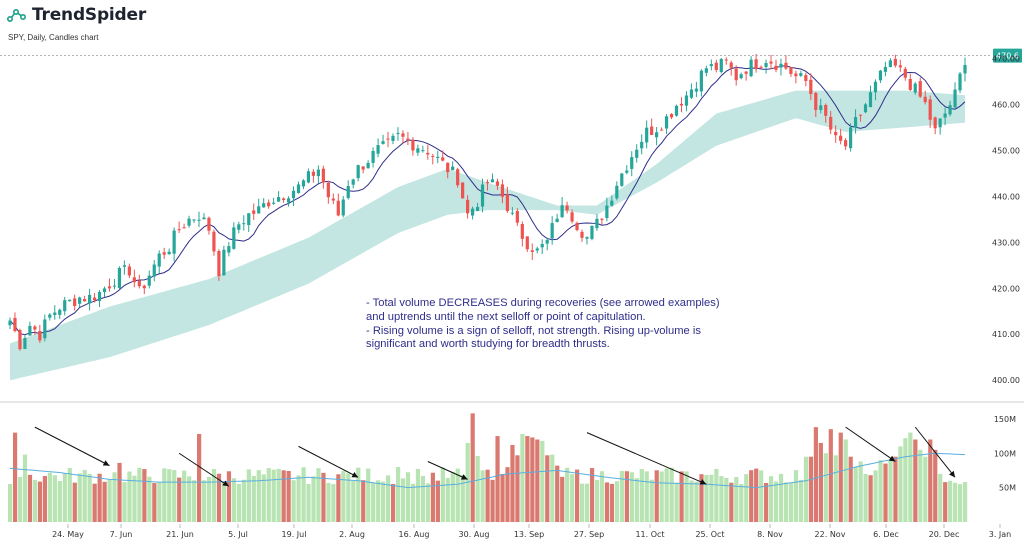 Image resolution: width=1024 pixels, height=547 pixels. What do you see at coordinates (53, 37) in the screenshot?
I see `chart-title: SPY, Daily, Candles chart` at bounding box center [53, 37].